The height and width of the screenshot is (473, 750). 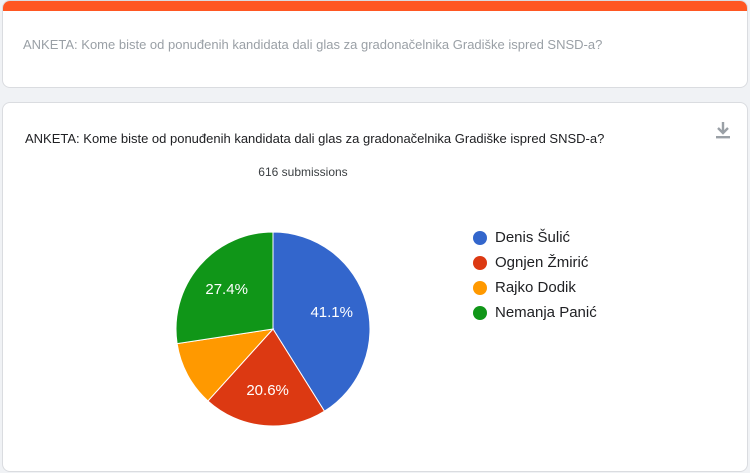 I want to click on pie-slice-label: 20.6%, so click(x=267, y=390).